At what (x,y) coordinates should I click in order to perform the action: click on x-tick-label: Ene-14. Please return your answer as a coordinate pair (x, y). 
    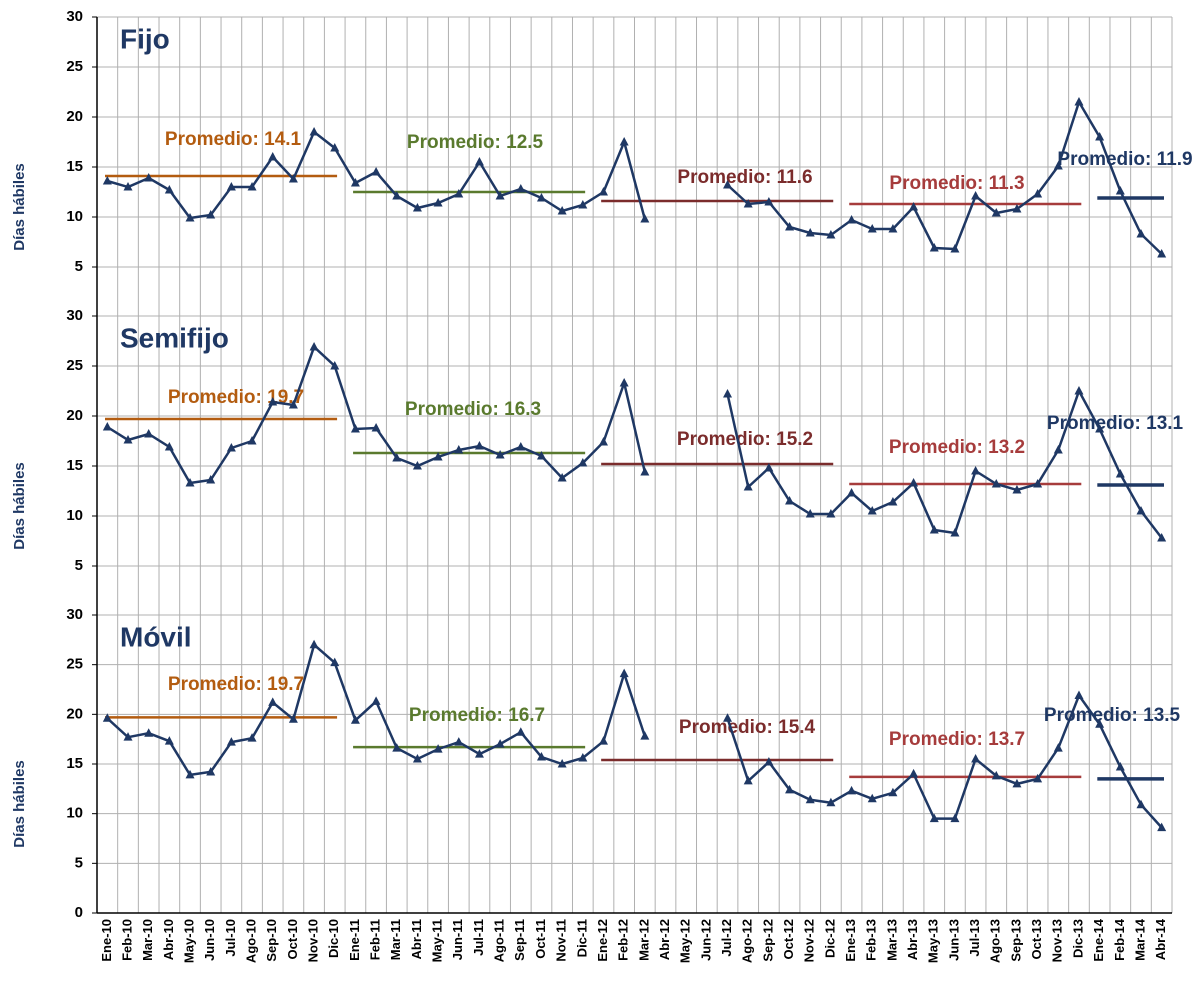
    Looking at the image, I should click on (1098, 939).